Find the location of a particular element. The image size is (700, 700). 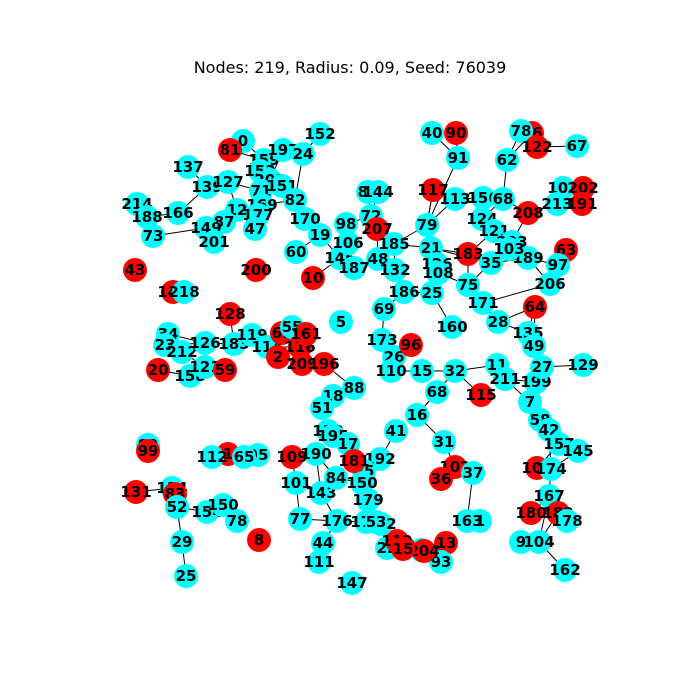

graph-node: 112 is located at coordinates (212, 457).